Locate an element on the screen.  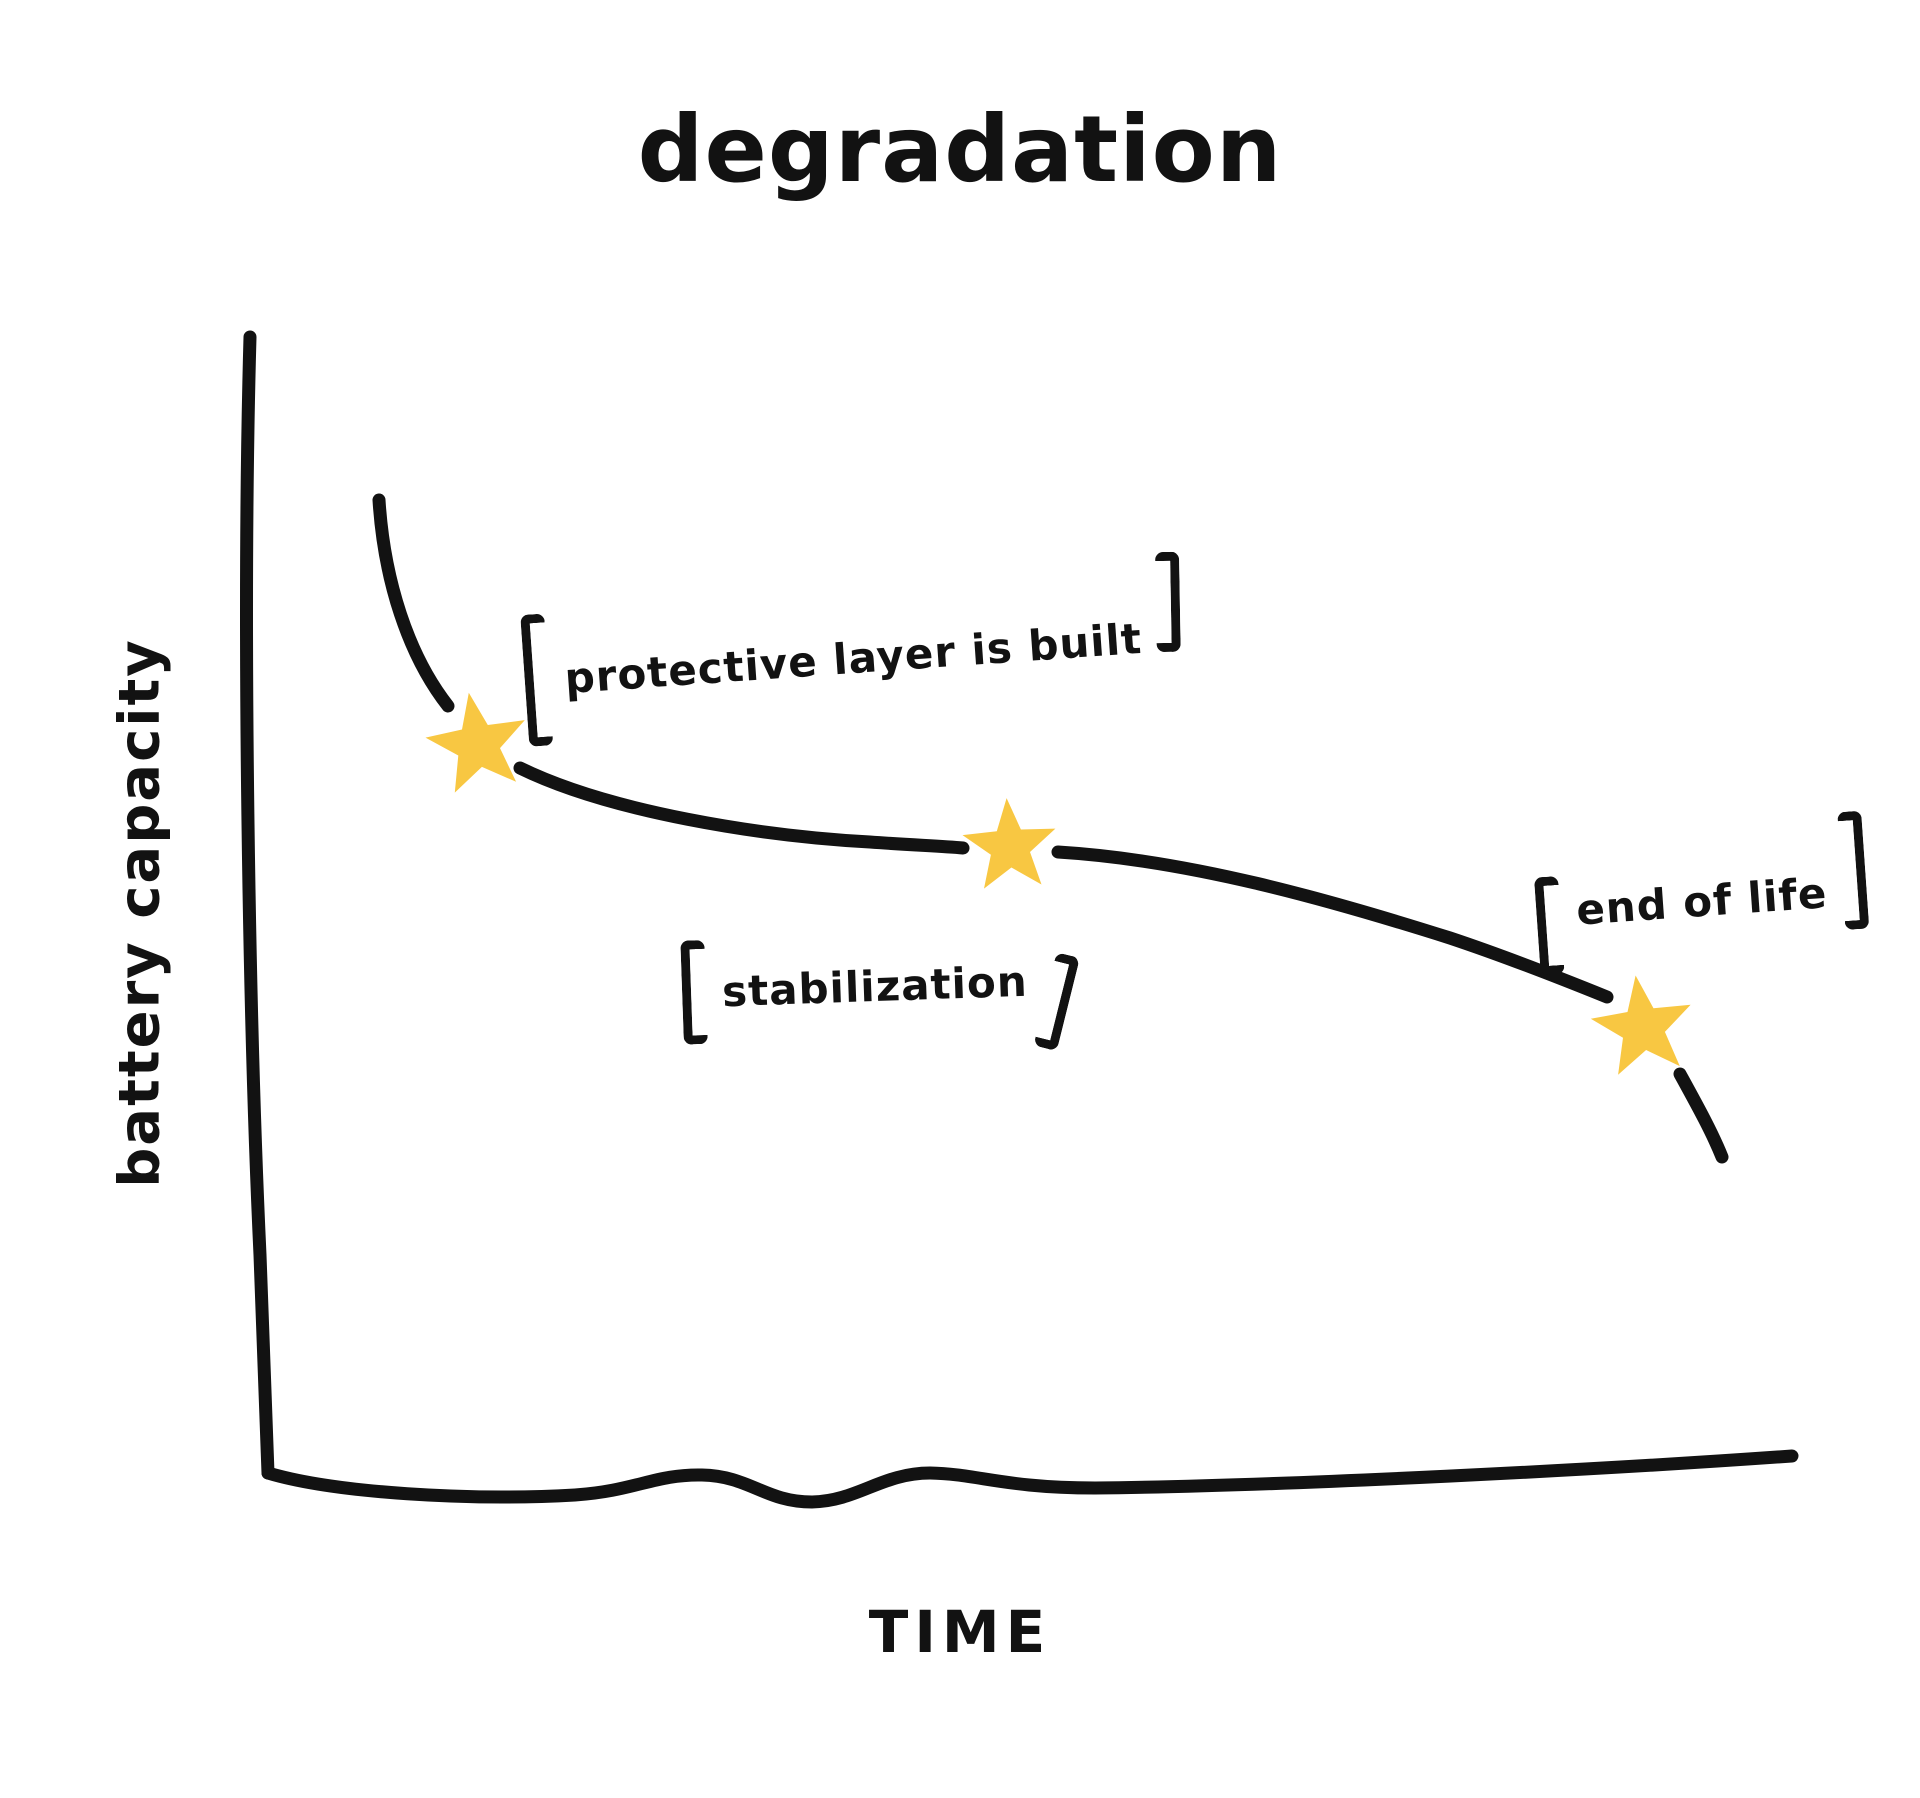
x-axis-label: TIME is located at coordinates (960, 1632).